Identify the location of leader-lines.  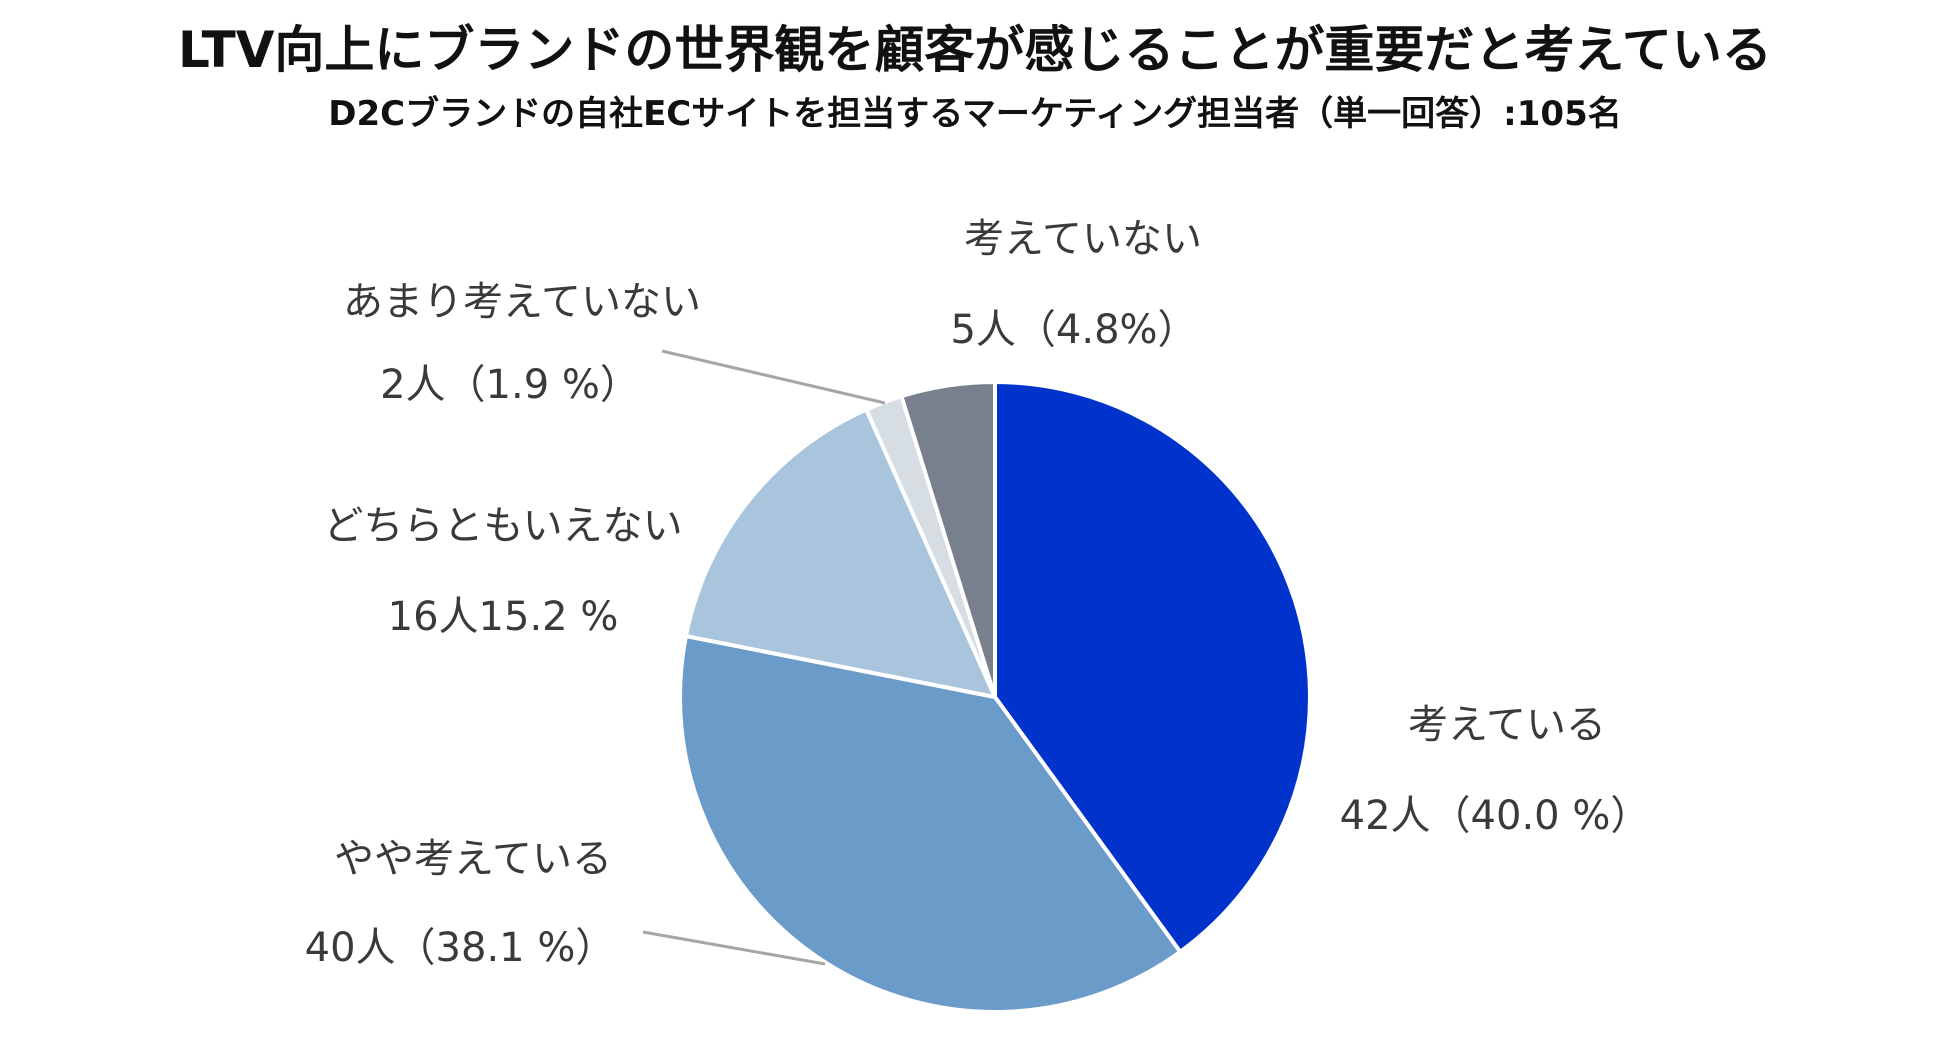
(764, 657).